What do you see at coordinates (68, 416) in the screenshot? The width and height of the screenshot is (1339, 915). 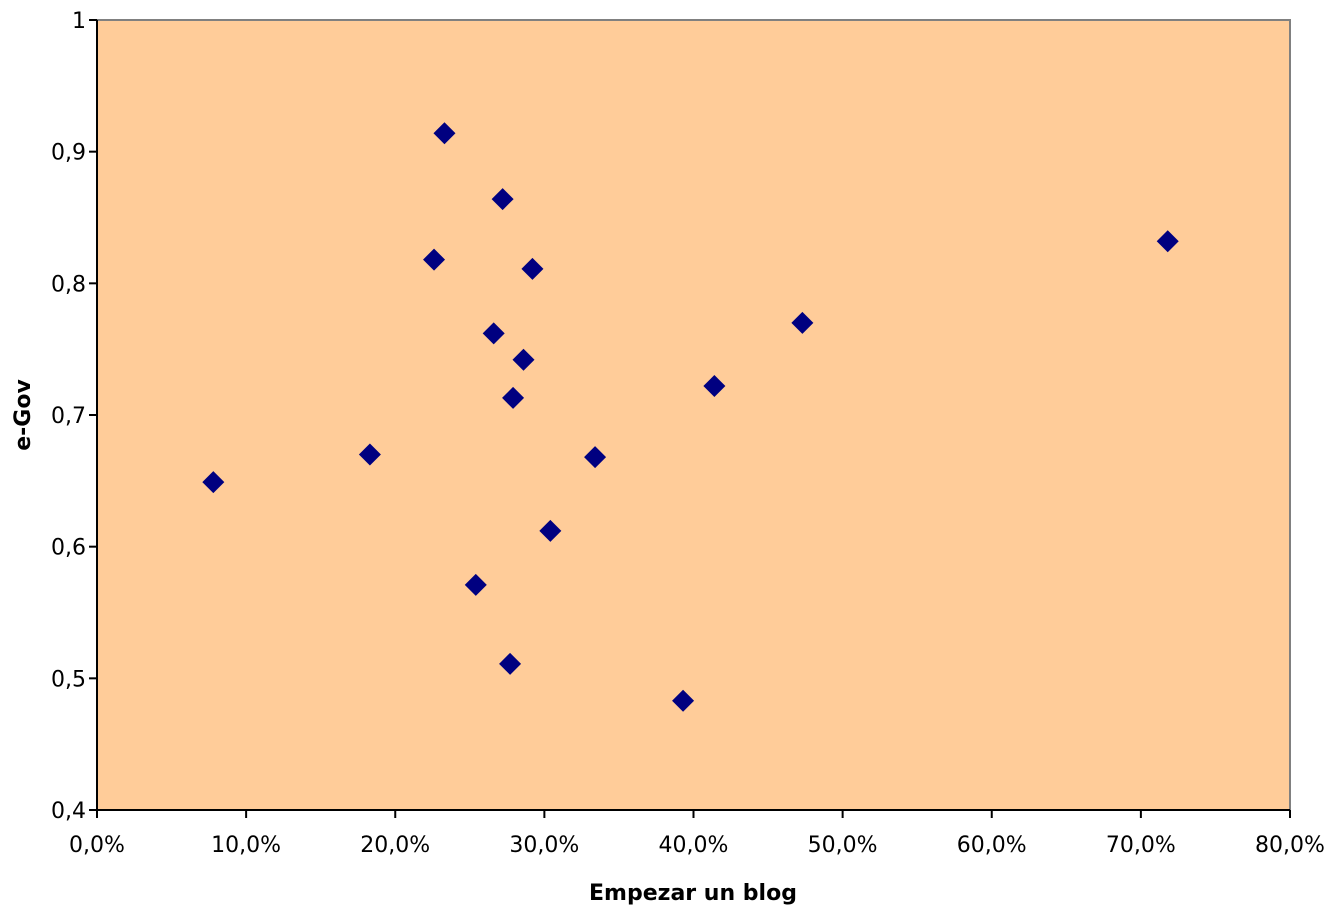 I see `y-tick-label: 0,7` at bounding box center [68, 416].